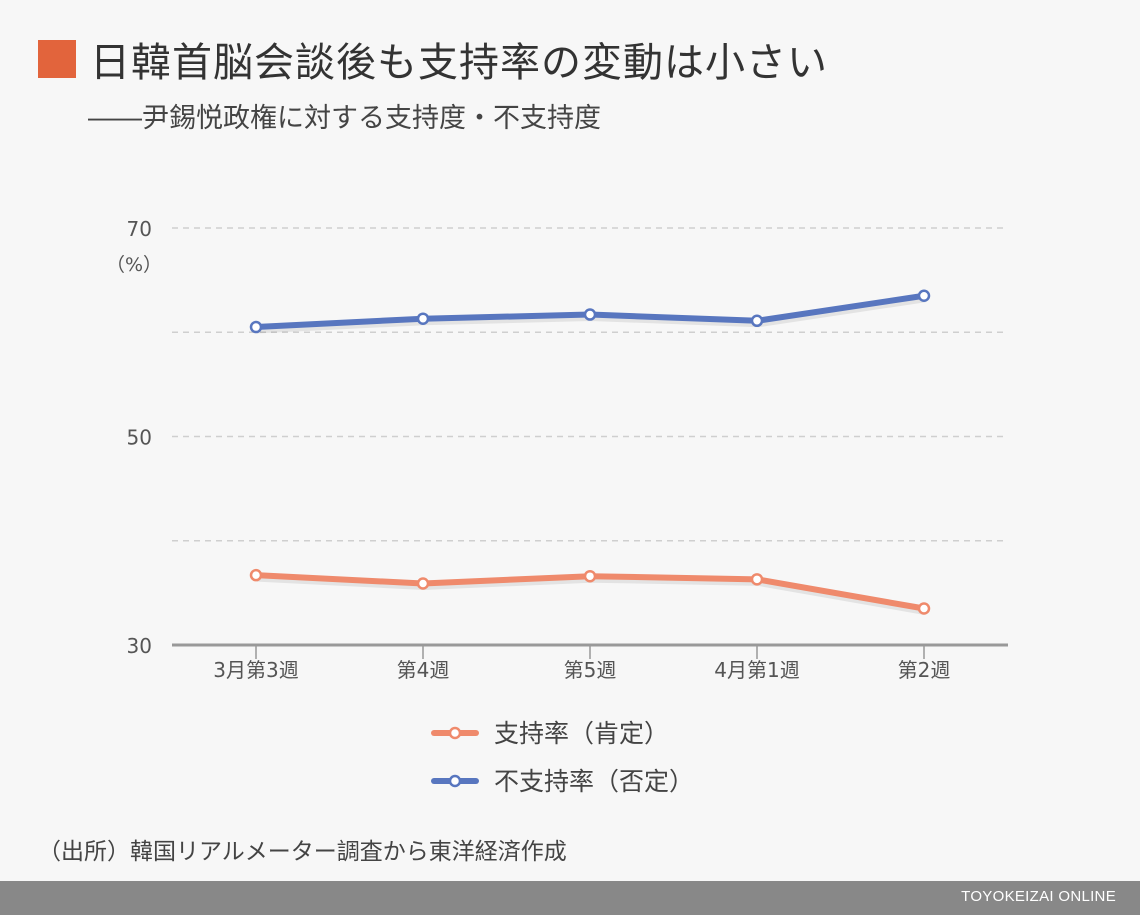 Image resolution: width=1140 pixels, height=915 pixels. Describe the element at coordinates (594, 781) in the screenshot. I see `legend-label: 不支持率（否定）` at that location.